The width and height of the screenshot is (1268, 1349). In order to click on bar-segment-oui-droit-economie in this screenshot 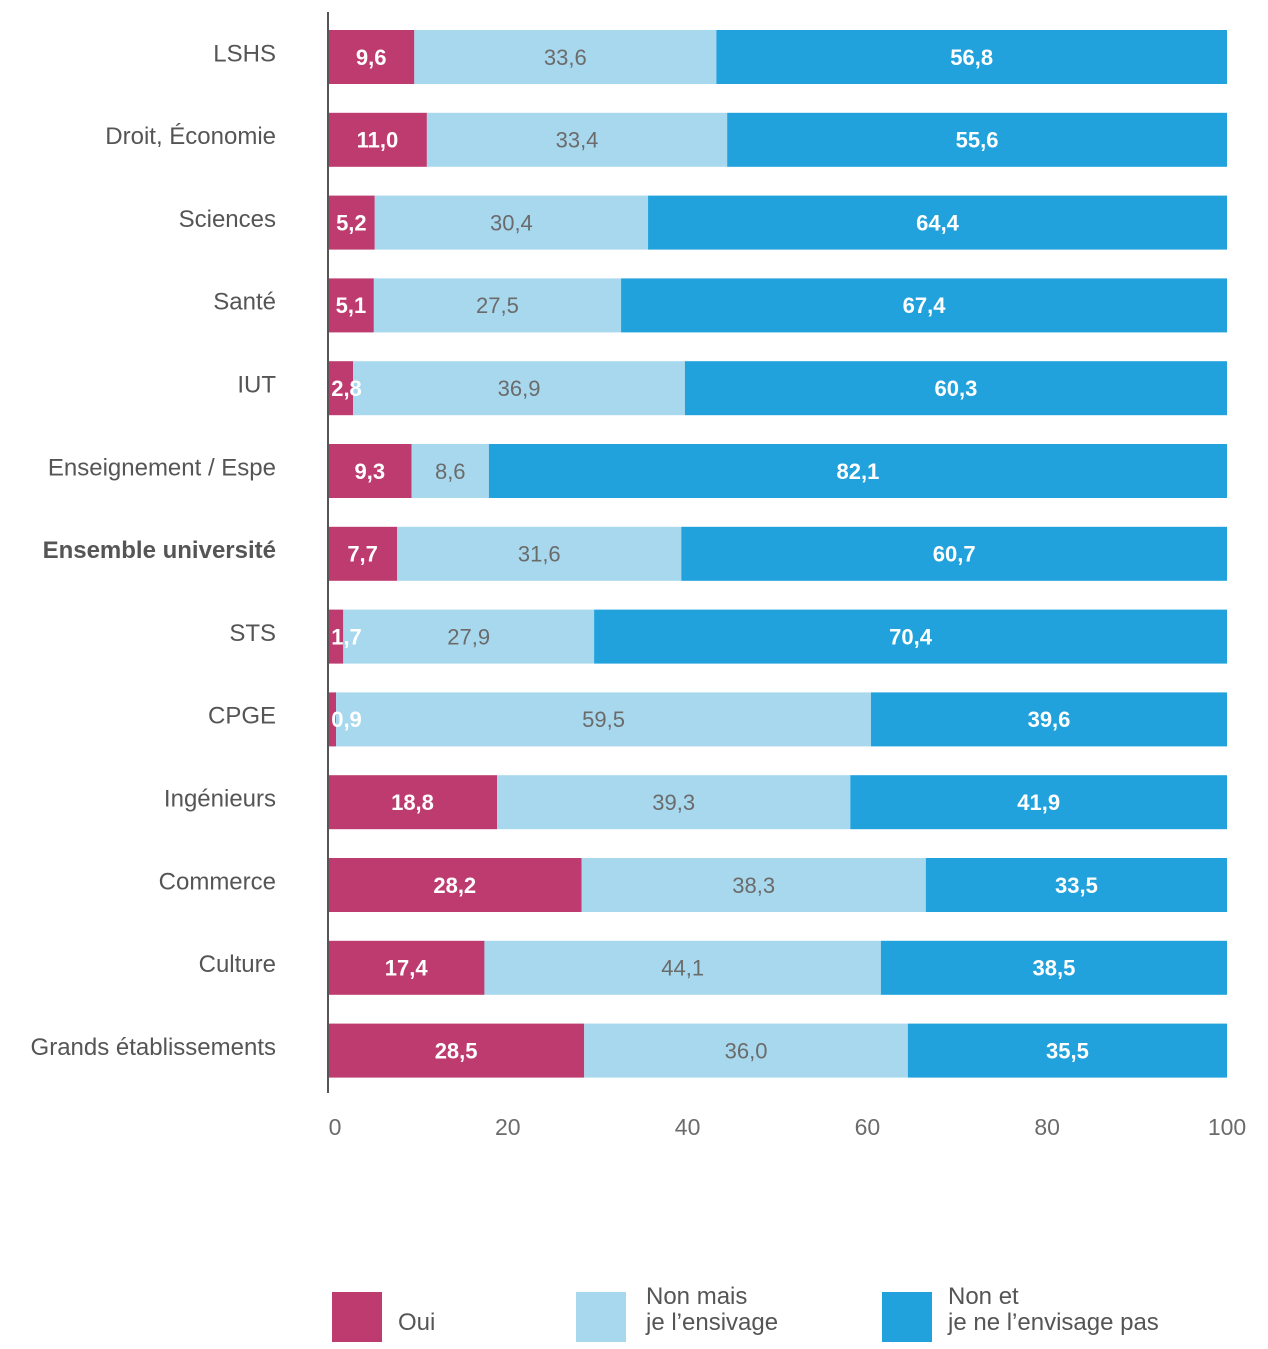, I will do `click(377, 139)`.